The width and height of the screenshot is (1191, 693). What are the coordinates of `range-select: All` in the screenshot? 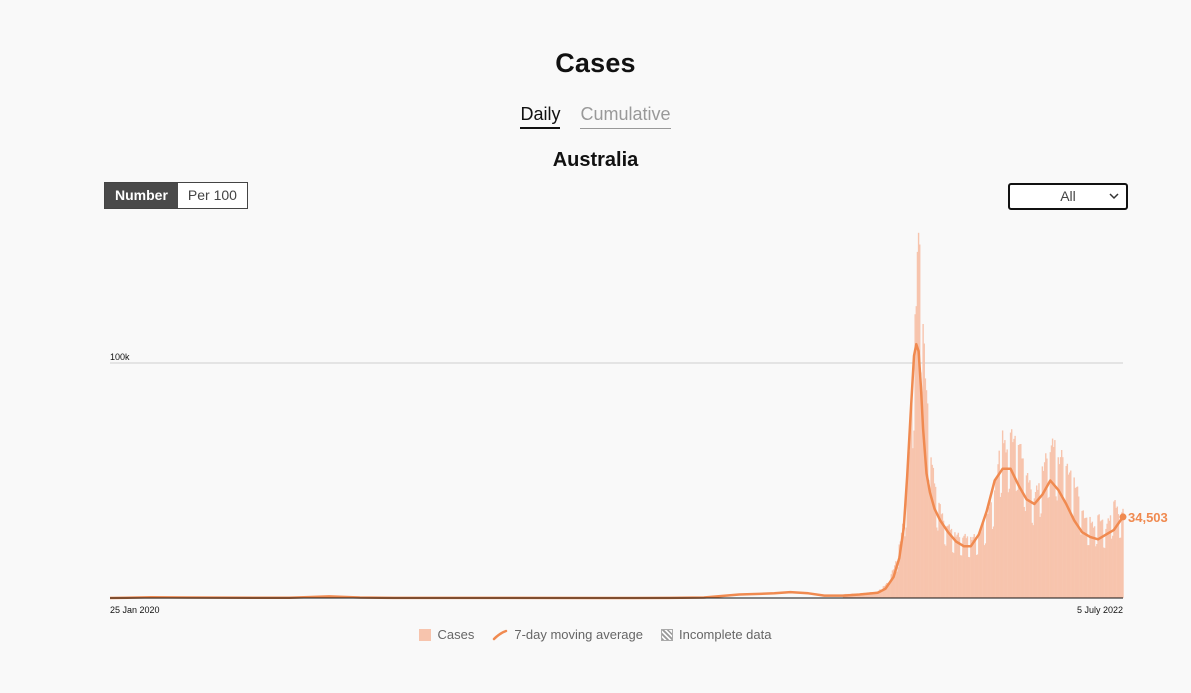 It's located at (1068, 196).